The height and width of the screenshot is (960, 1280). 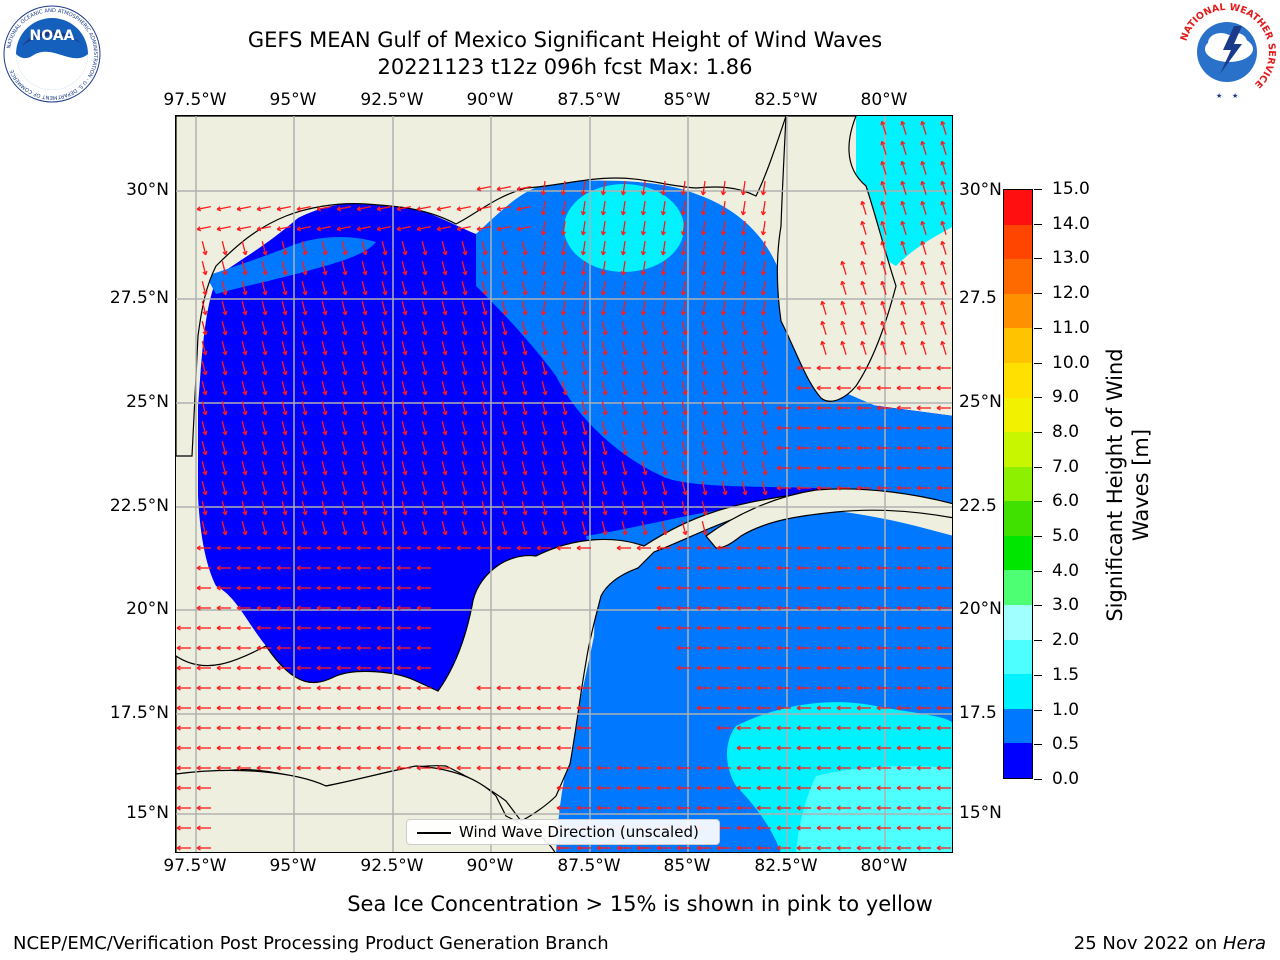 I want to click on colorbar-tick-label: 10.0, so click(x=1071, y=362).